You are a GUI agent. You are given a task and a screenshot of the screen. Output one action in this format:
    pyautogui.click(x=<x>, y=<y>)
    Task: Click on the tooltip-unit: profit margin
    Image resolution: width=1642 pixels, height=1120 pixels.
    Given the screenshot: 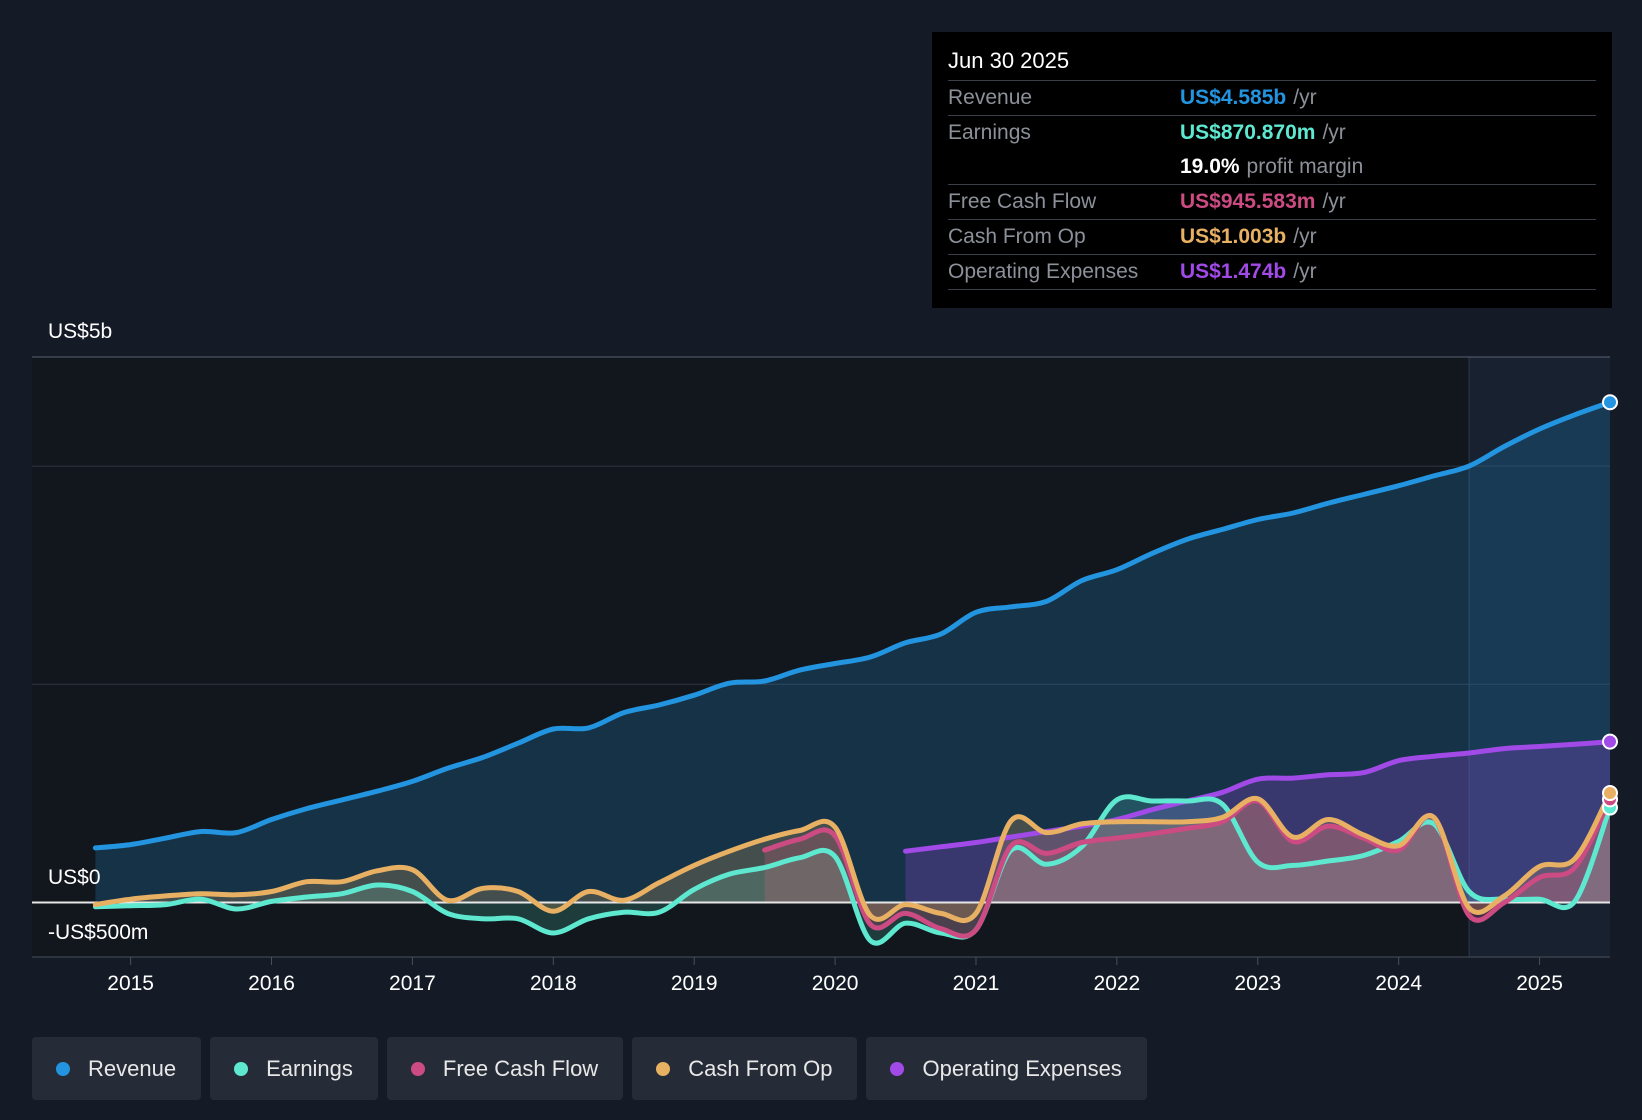 What is the action you would take?
    pyautogui.click(x=1305, y=166)
    